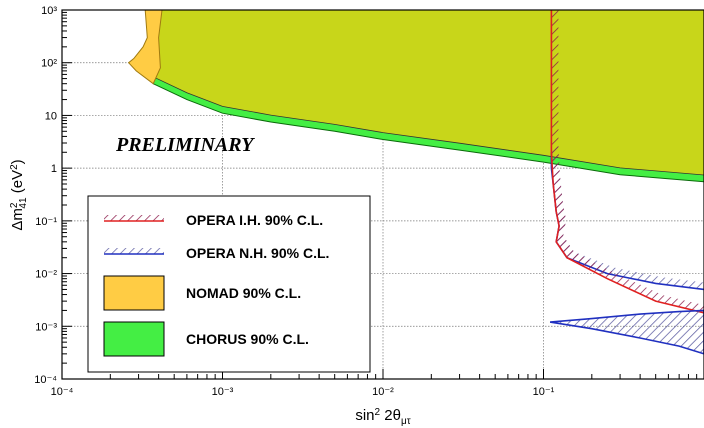  I want to click on legend-opera-ih-label: OPERA I.H. 90% C.L., so click(254, 220).